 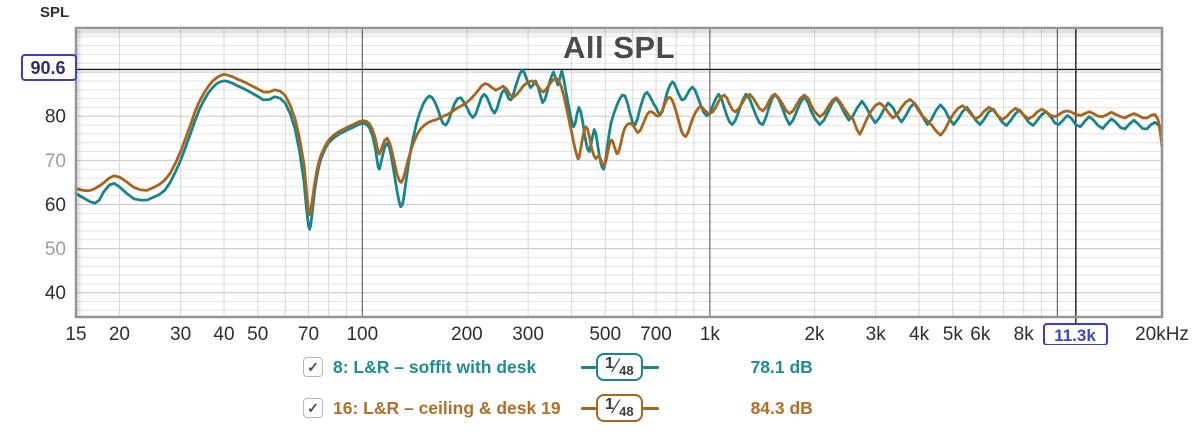 What do you see at coordinates (75, 334) in the screenshot?
I see `x-tick-15: 15` at bounding box center [75, 334].